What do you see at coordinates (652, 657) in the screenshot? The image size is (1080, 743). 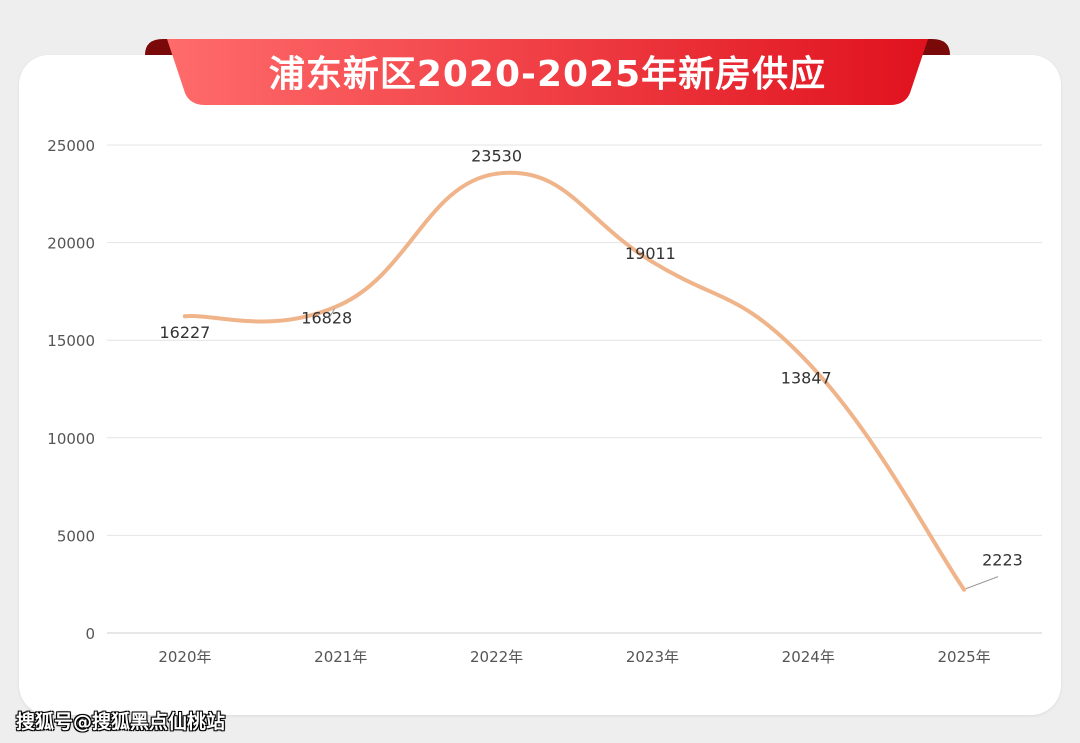 I see `x-tick-label: 2023年` at bounding box center [652, 657].